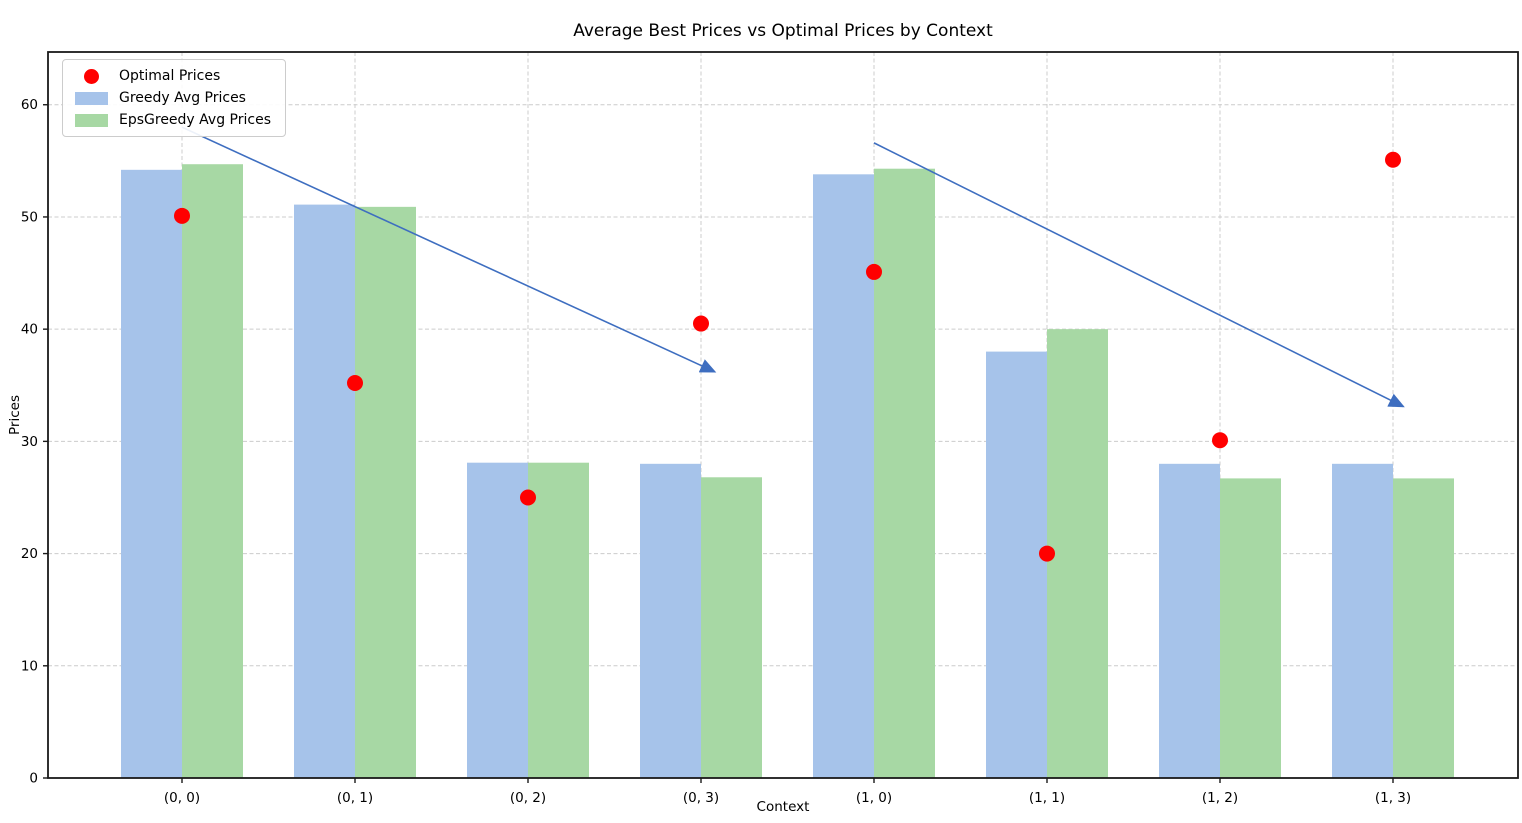  Describe the element at coordinates (29, 330) in the screenshot. I see `y-tick-label-40: 40` at that location.